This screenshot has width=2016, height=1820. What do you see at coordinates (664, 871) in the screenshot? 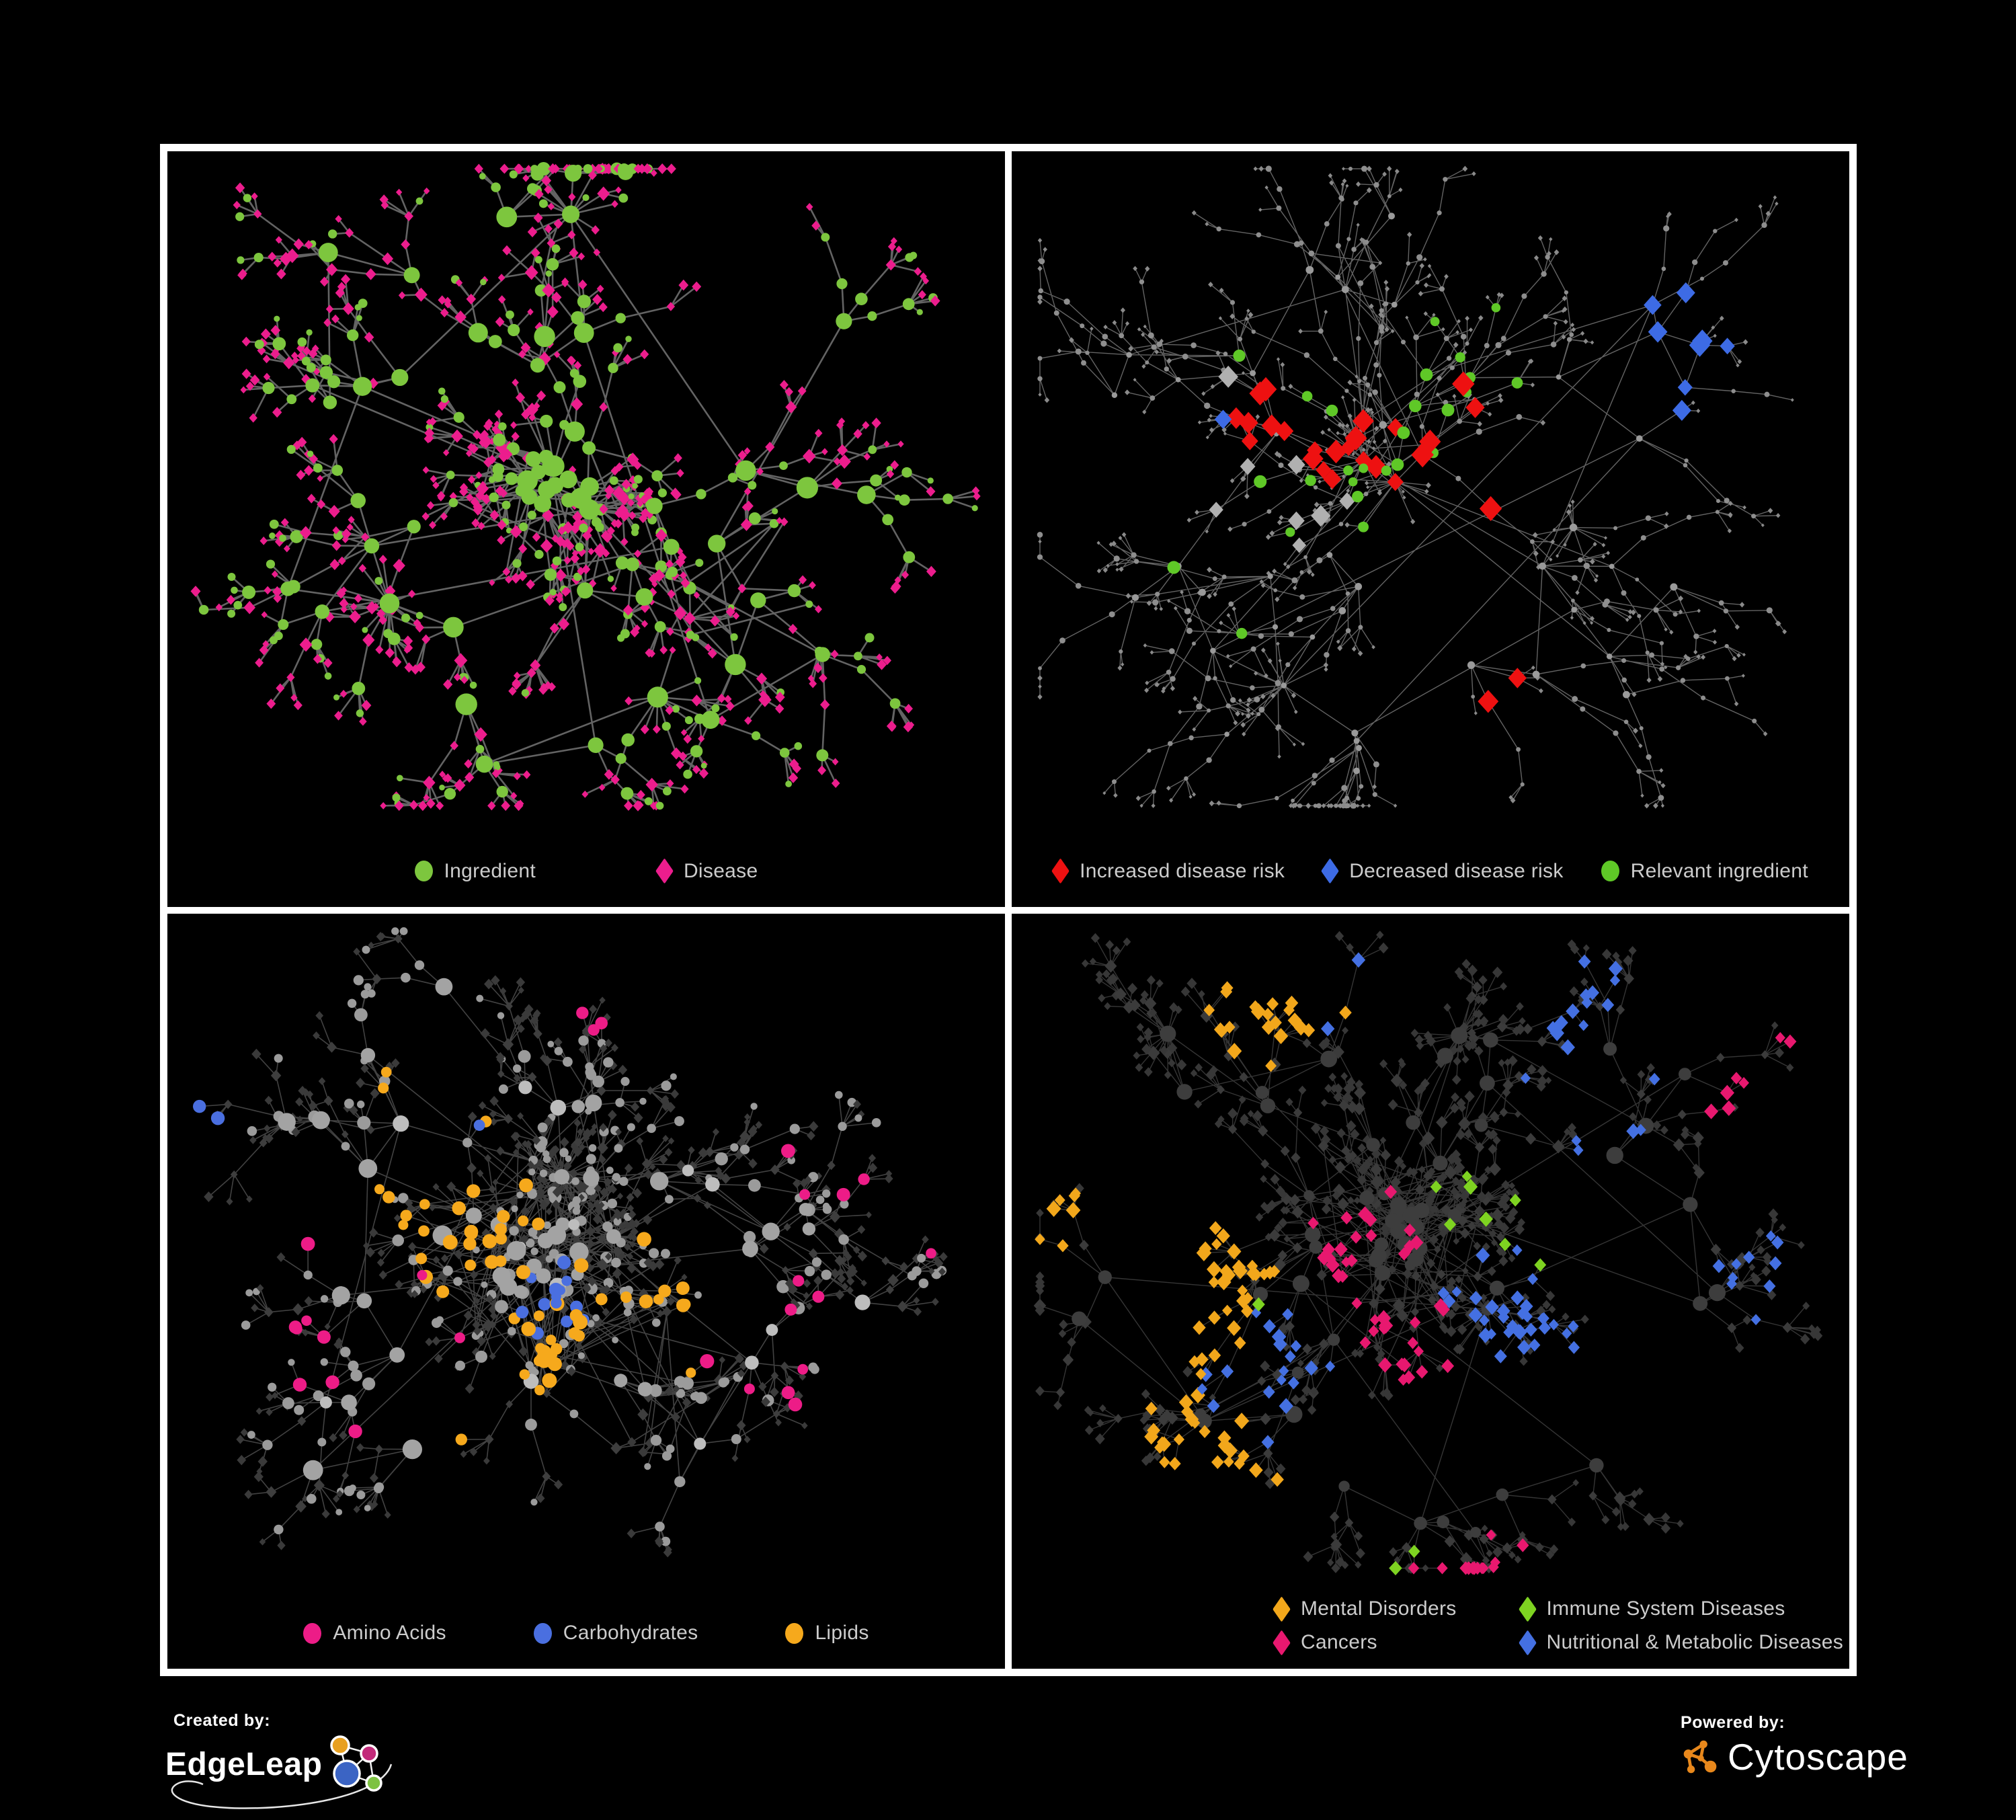
I see `disease-marker-icon` at bounding box center [664, 871].